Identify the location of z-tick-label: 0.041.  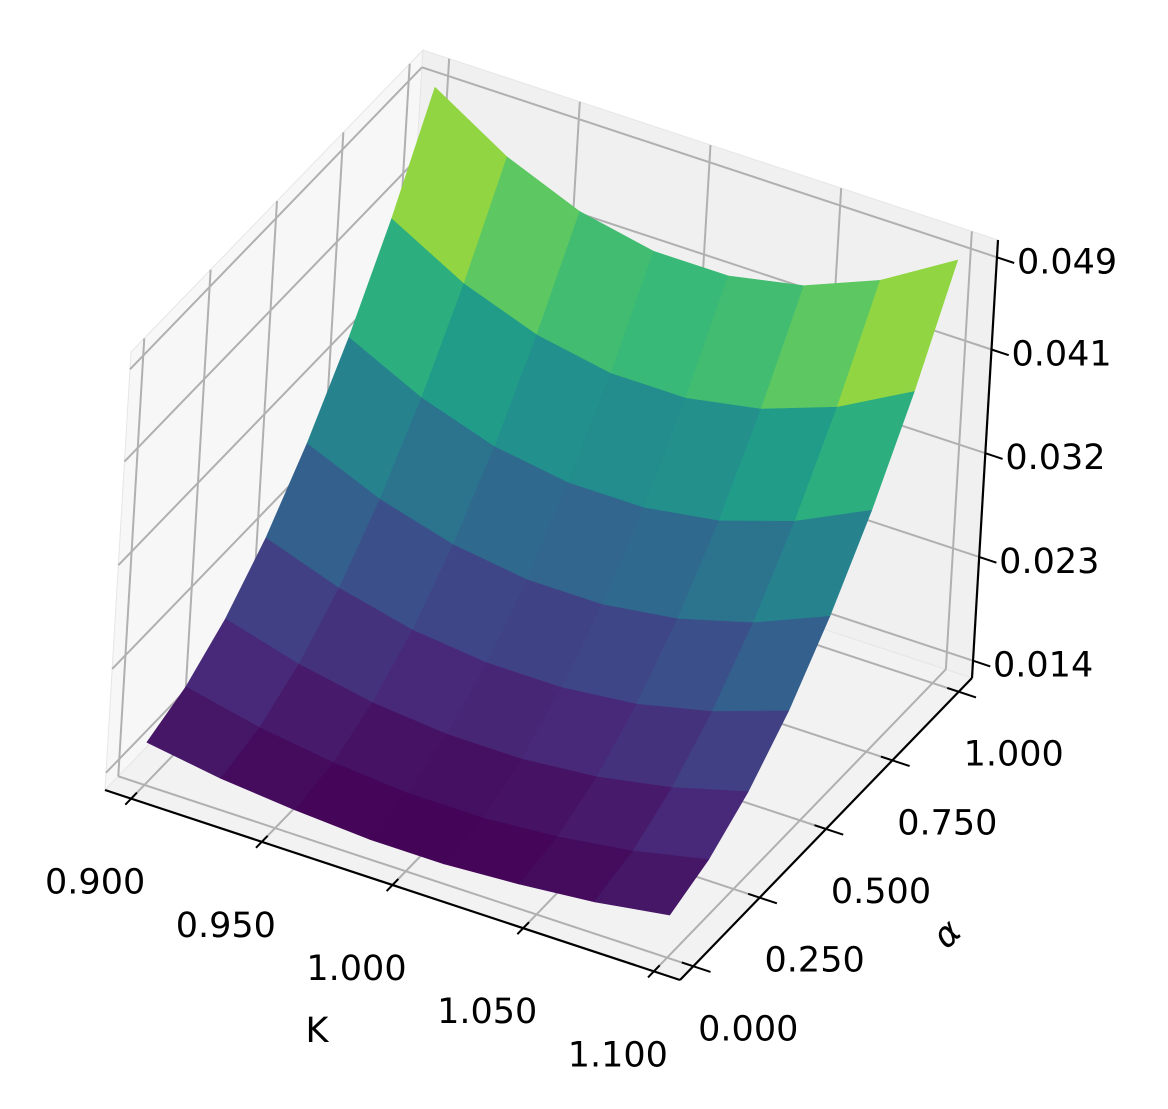
(1062, 355).